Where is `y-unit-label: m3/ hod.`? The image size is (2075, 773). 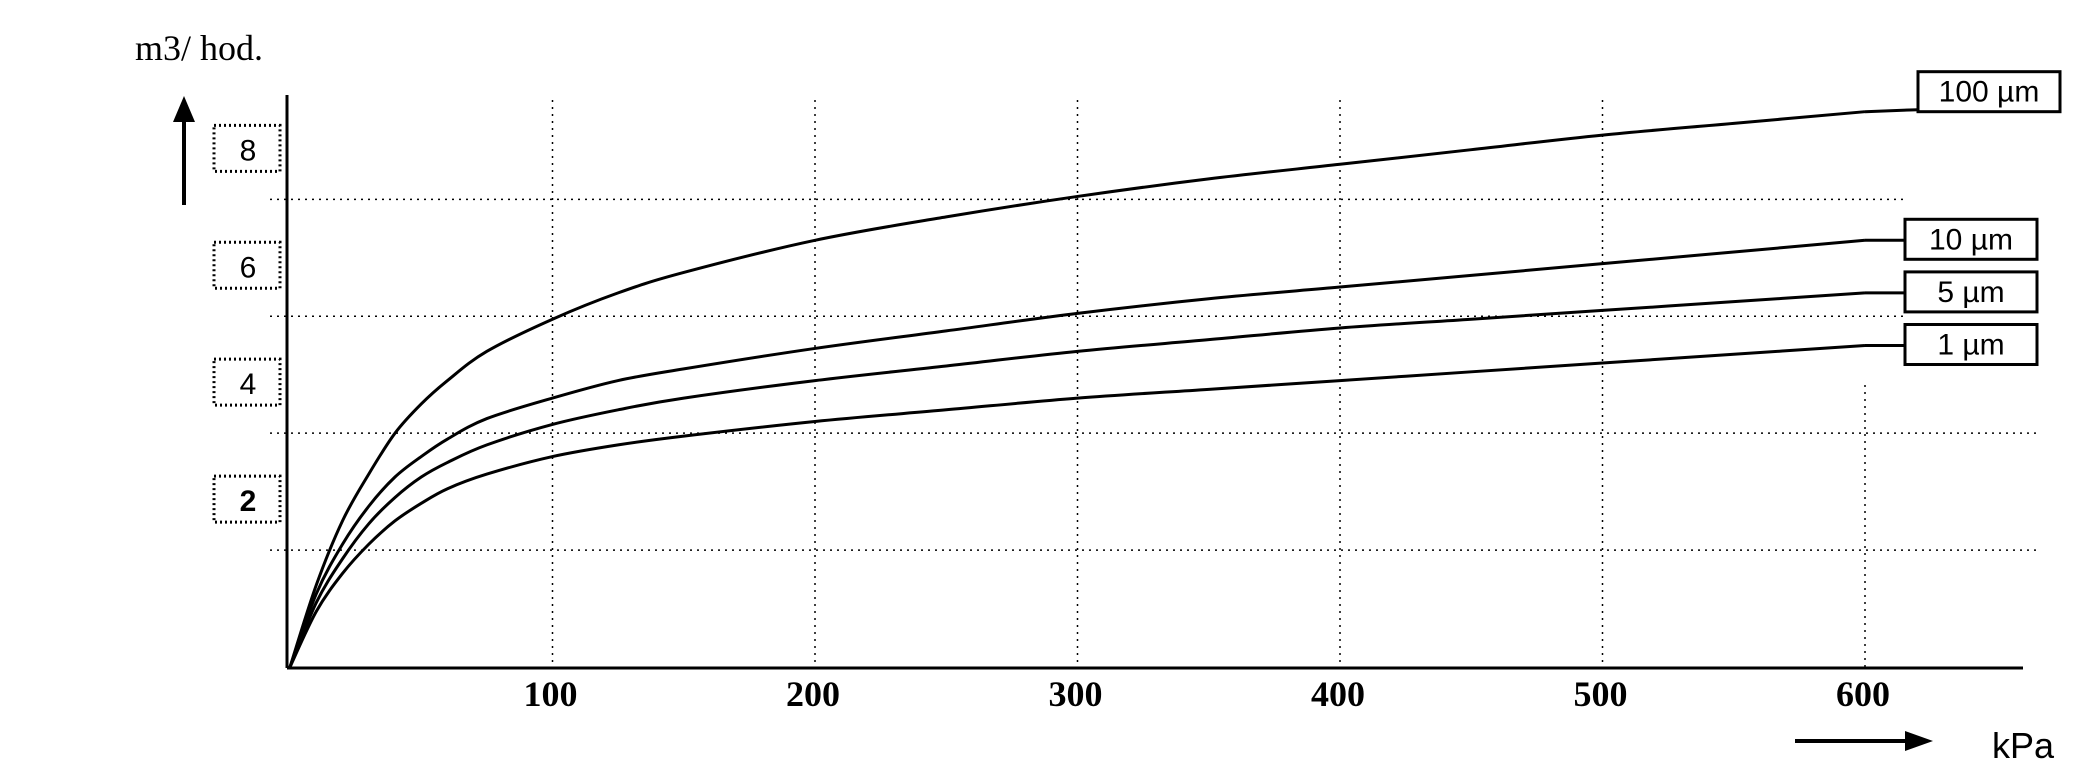
y-unit-label: m3/ hod. is located at coordinates (199, 48).